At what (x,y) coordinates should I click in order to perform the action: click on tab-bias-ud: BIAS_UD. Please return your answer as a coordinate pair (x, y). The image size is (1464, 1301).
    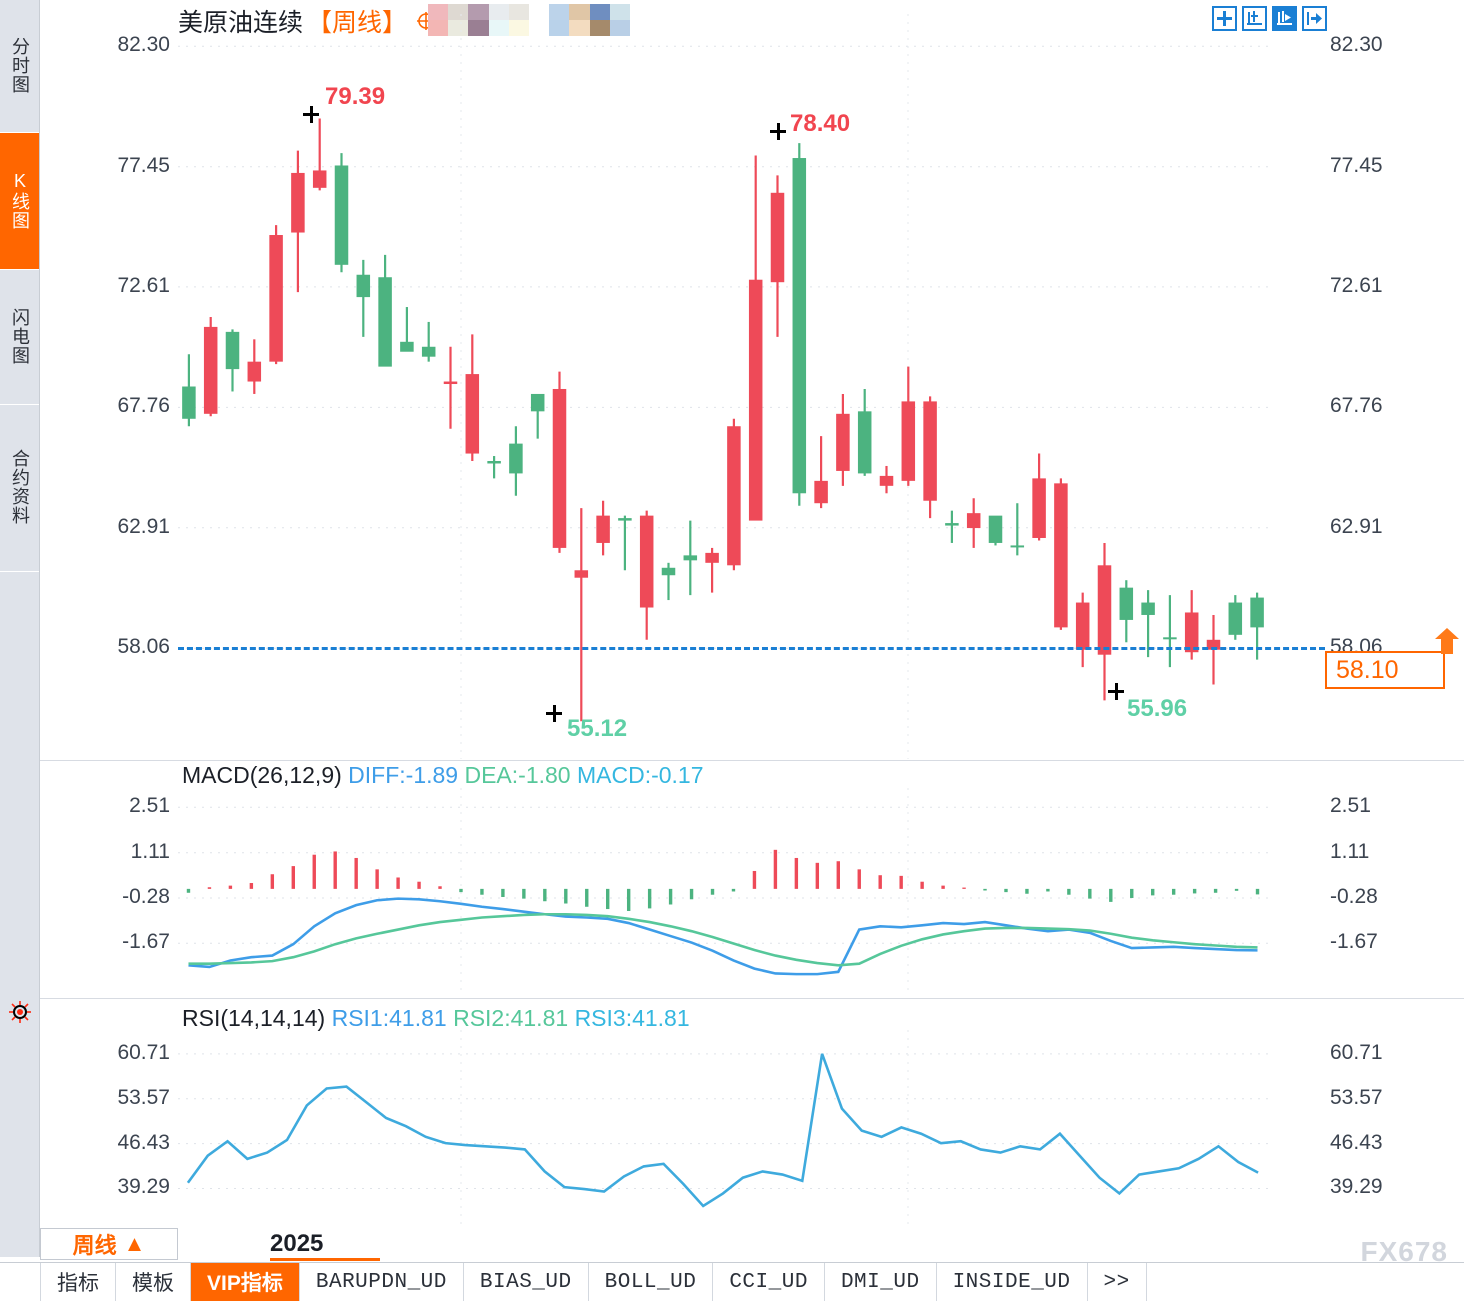
    Looking at the image, I should click on (526, 1282).